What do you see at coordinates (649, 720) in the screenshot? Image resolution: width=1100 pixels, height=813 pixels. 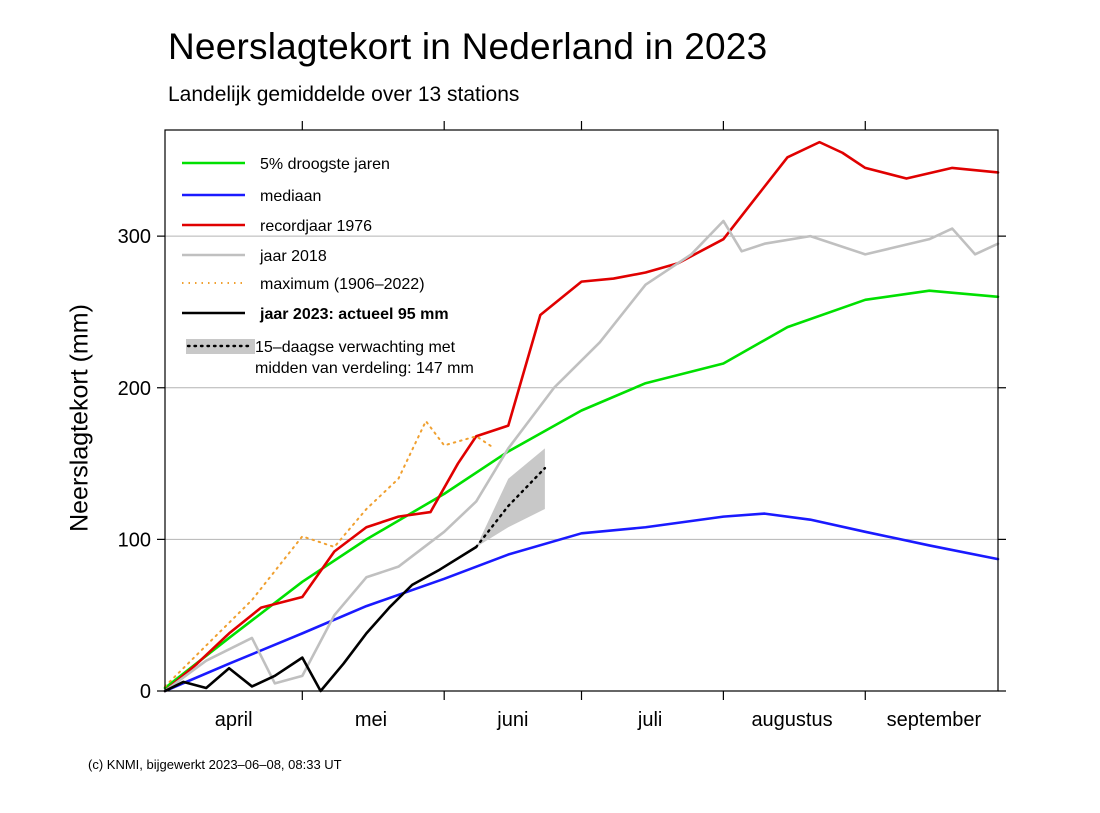 I see `x-tick-label-juli: juli` at bounding box center [649, 720].